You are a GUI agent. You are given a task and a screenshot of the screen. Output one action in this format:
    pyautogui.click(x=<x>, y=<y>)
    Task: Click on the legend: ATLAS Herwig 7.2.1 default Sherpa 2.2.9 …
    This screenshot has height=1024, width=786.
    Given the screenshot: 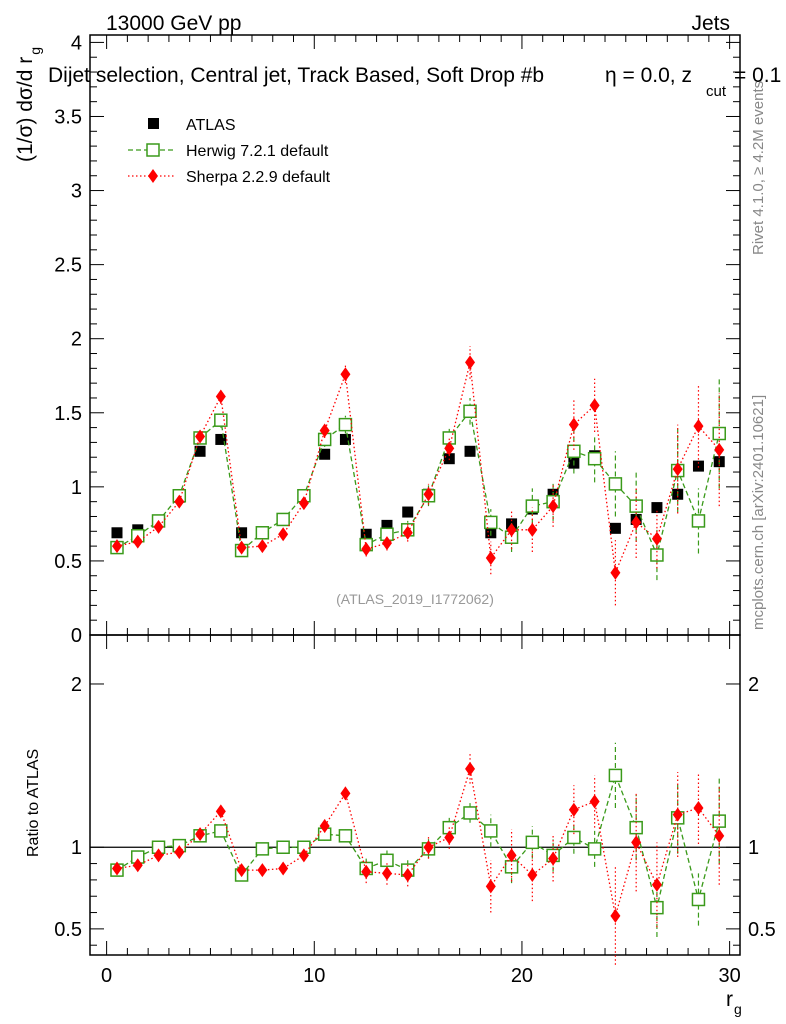 What is the action you would take?
    pyautogui.click(x=229, y=151)
    